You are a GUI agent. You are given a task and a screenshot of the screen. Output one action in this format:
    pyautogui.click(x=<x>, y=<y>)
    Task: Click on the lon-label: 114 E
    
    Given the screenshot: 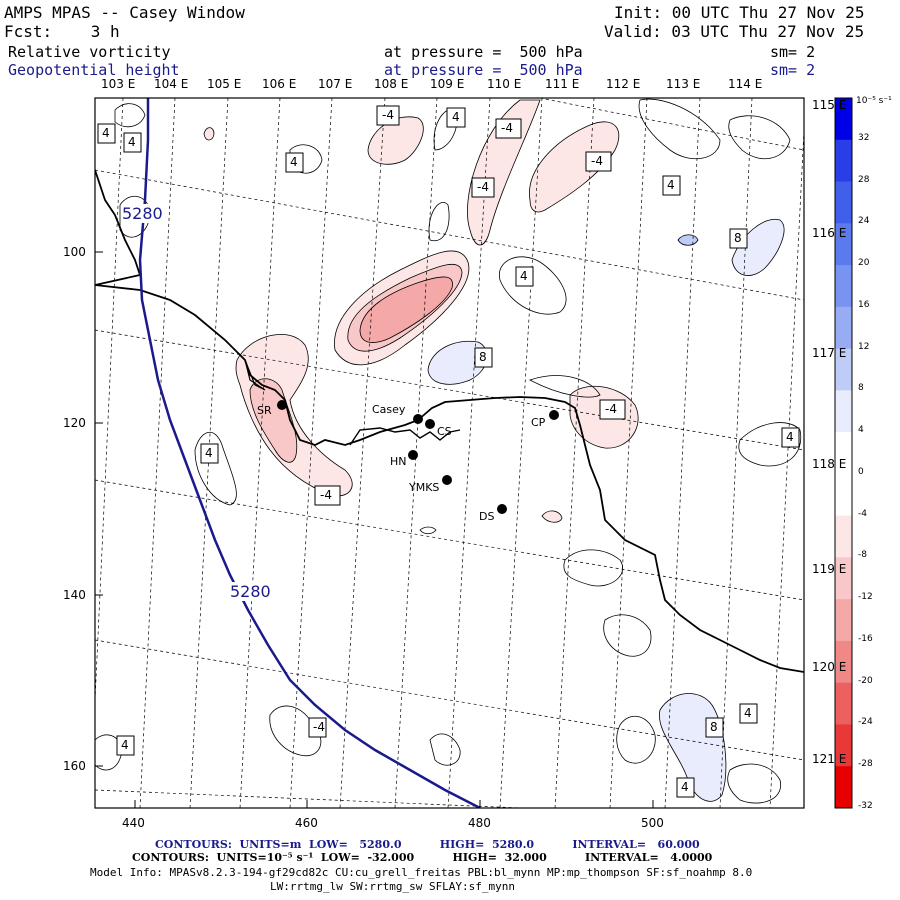 What is the action you would take?
    pyautogui.click(x=745, y=84)
    